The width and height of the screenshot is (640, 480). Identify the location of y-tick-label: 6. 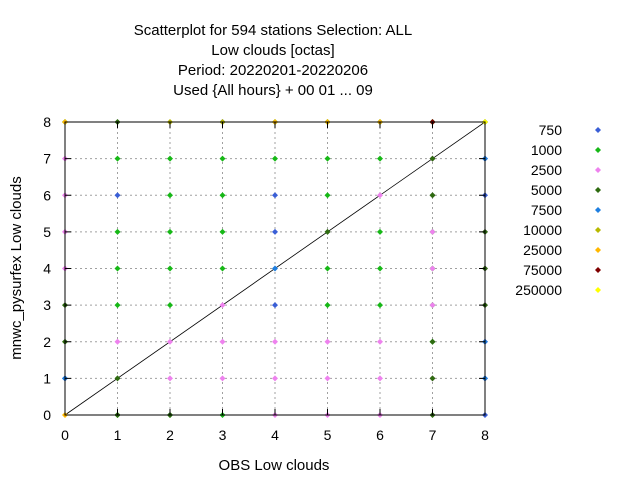
(47, 195).